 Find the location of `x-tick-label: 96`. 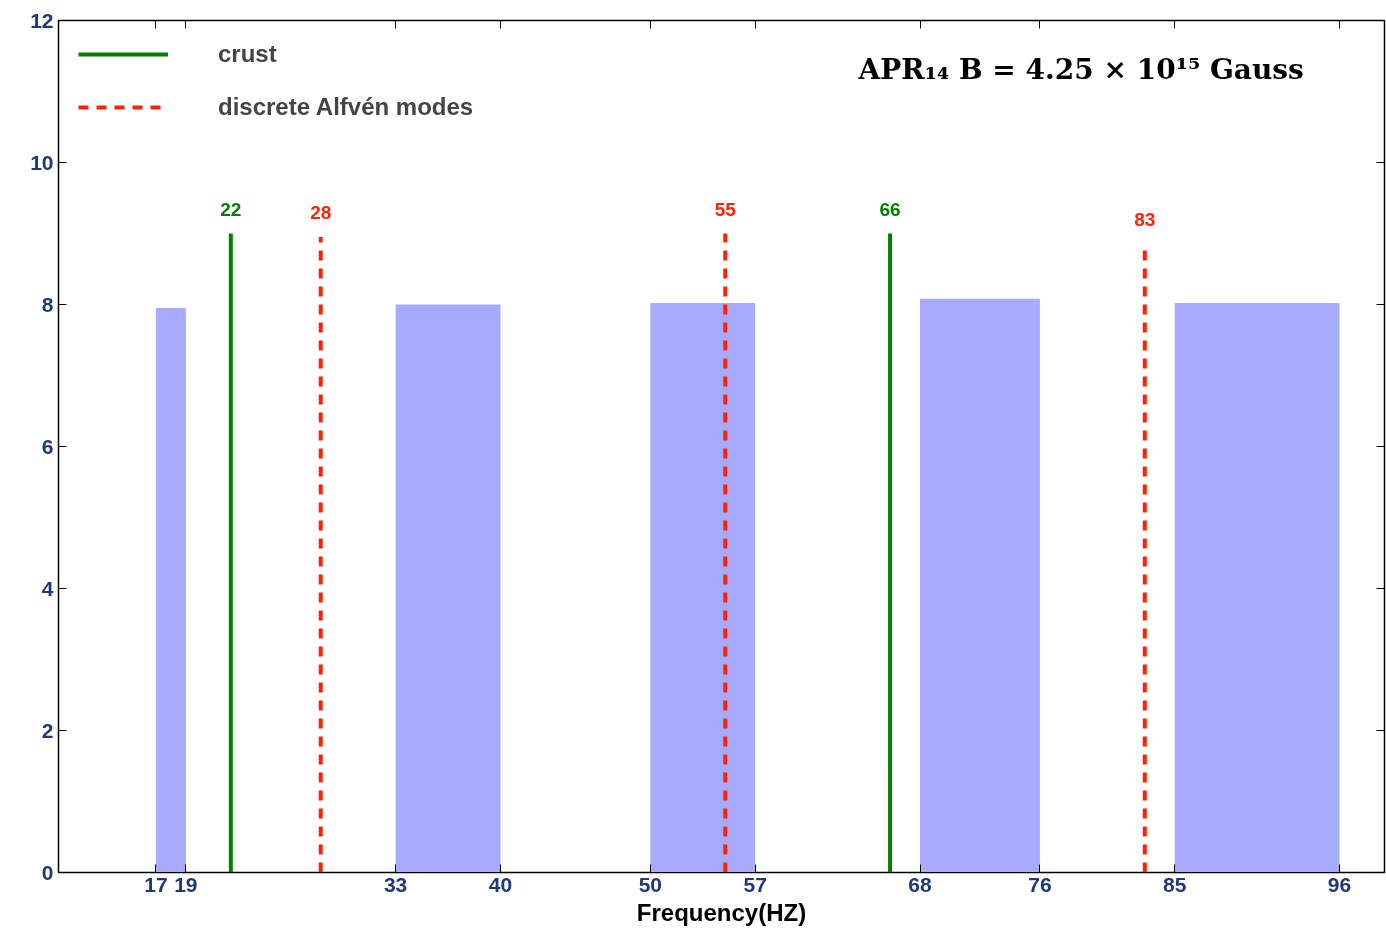

x-tick-label: 96 is located at coordinates (1339, 884).